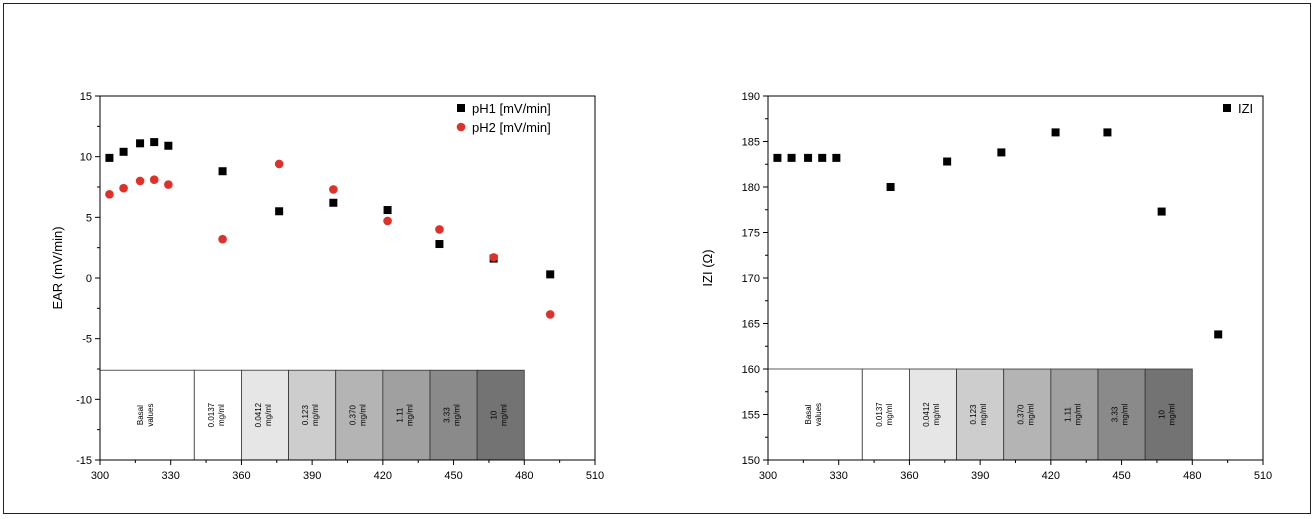 The image size is (1316, 519). I want to click on legend-marker-circle, so click(461, 127).